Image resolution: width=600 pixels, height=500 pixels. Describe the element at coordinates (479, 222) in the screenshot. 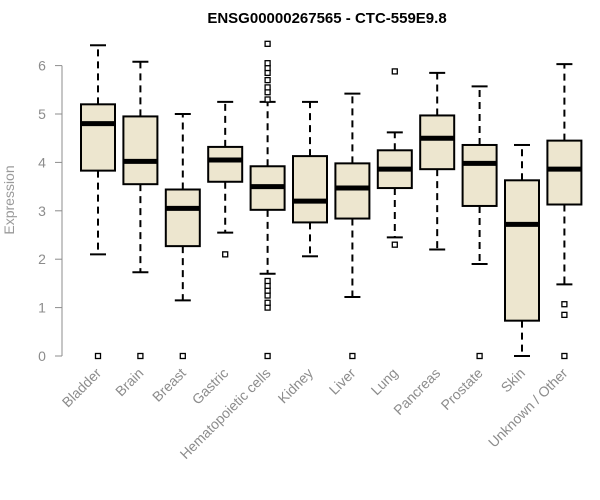

I see `box-prostate` at that location.